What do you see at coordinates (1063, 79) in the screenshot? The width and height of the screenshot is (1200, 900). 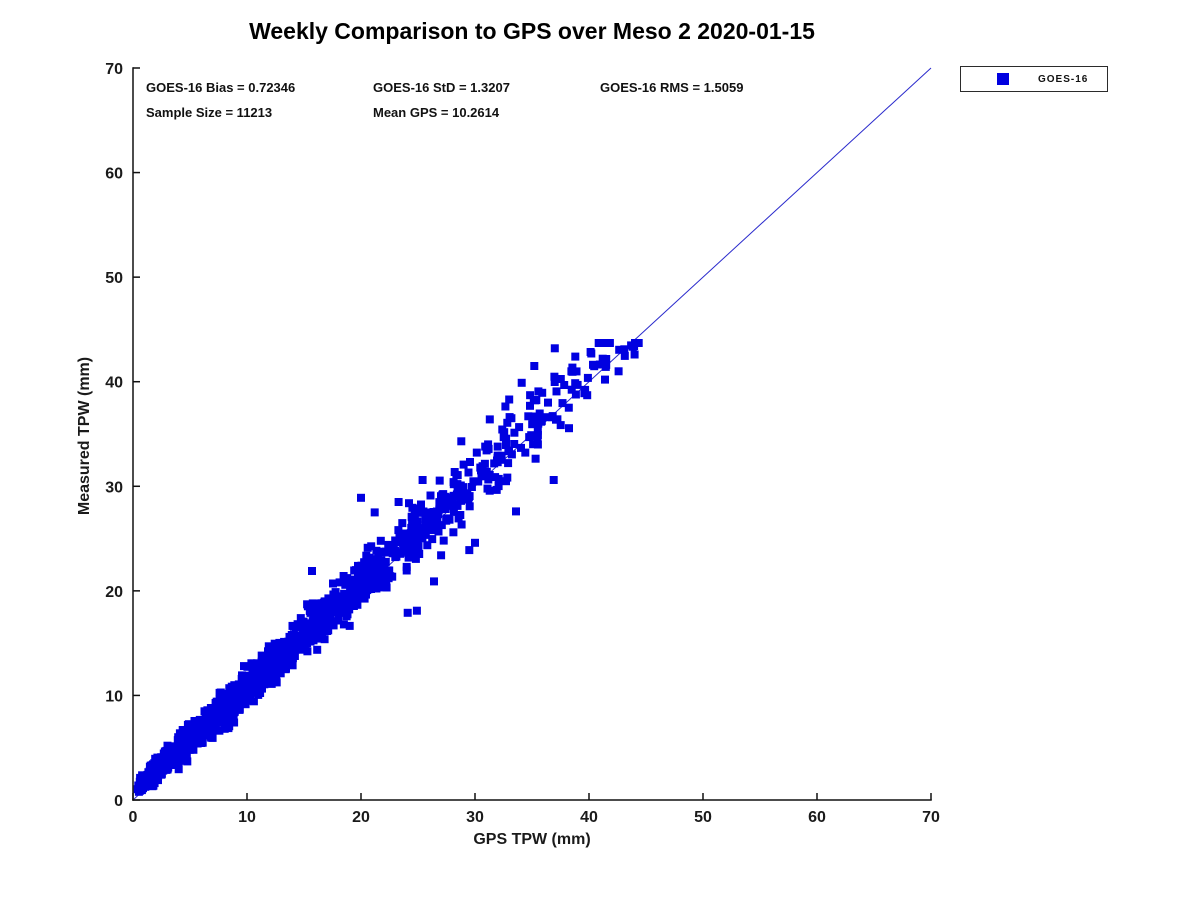 I see `legend-label: GOES-16` at bounding box center [1063, 79].